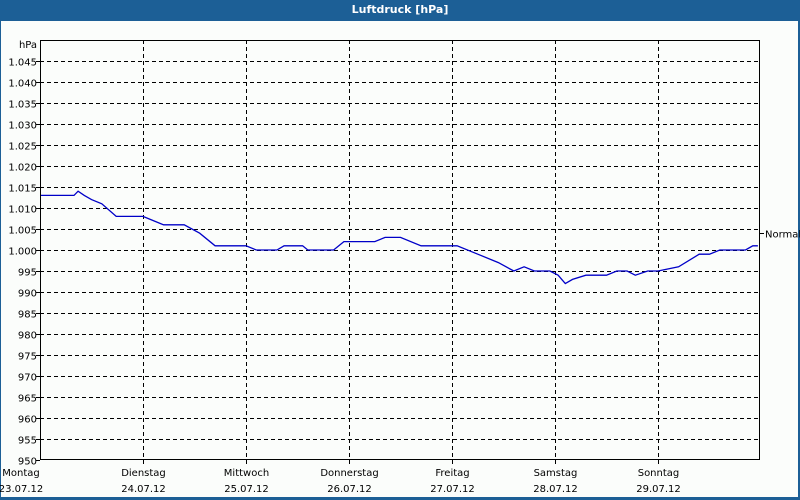  Describe the element at coordinates (27, 357) in the screenshot. I see `y-tick-label: 975` at that location.